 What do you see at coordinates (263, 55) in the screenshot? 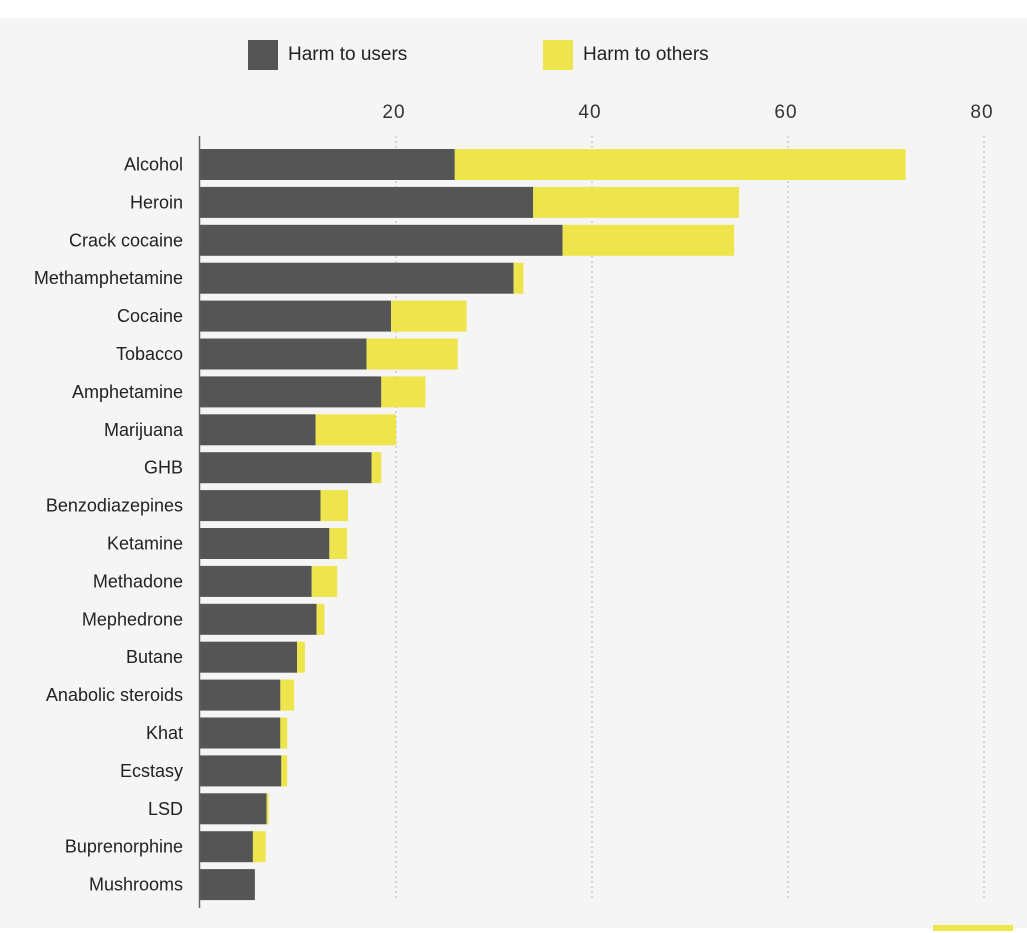
I see `legend-swatch-users` at bounding box center [263, 55].